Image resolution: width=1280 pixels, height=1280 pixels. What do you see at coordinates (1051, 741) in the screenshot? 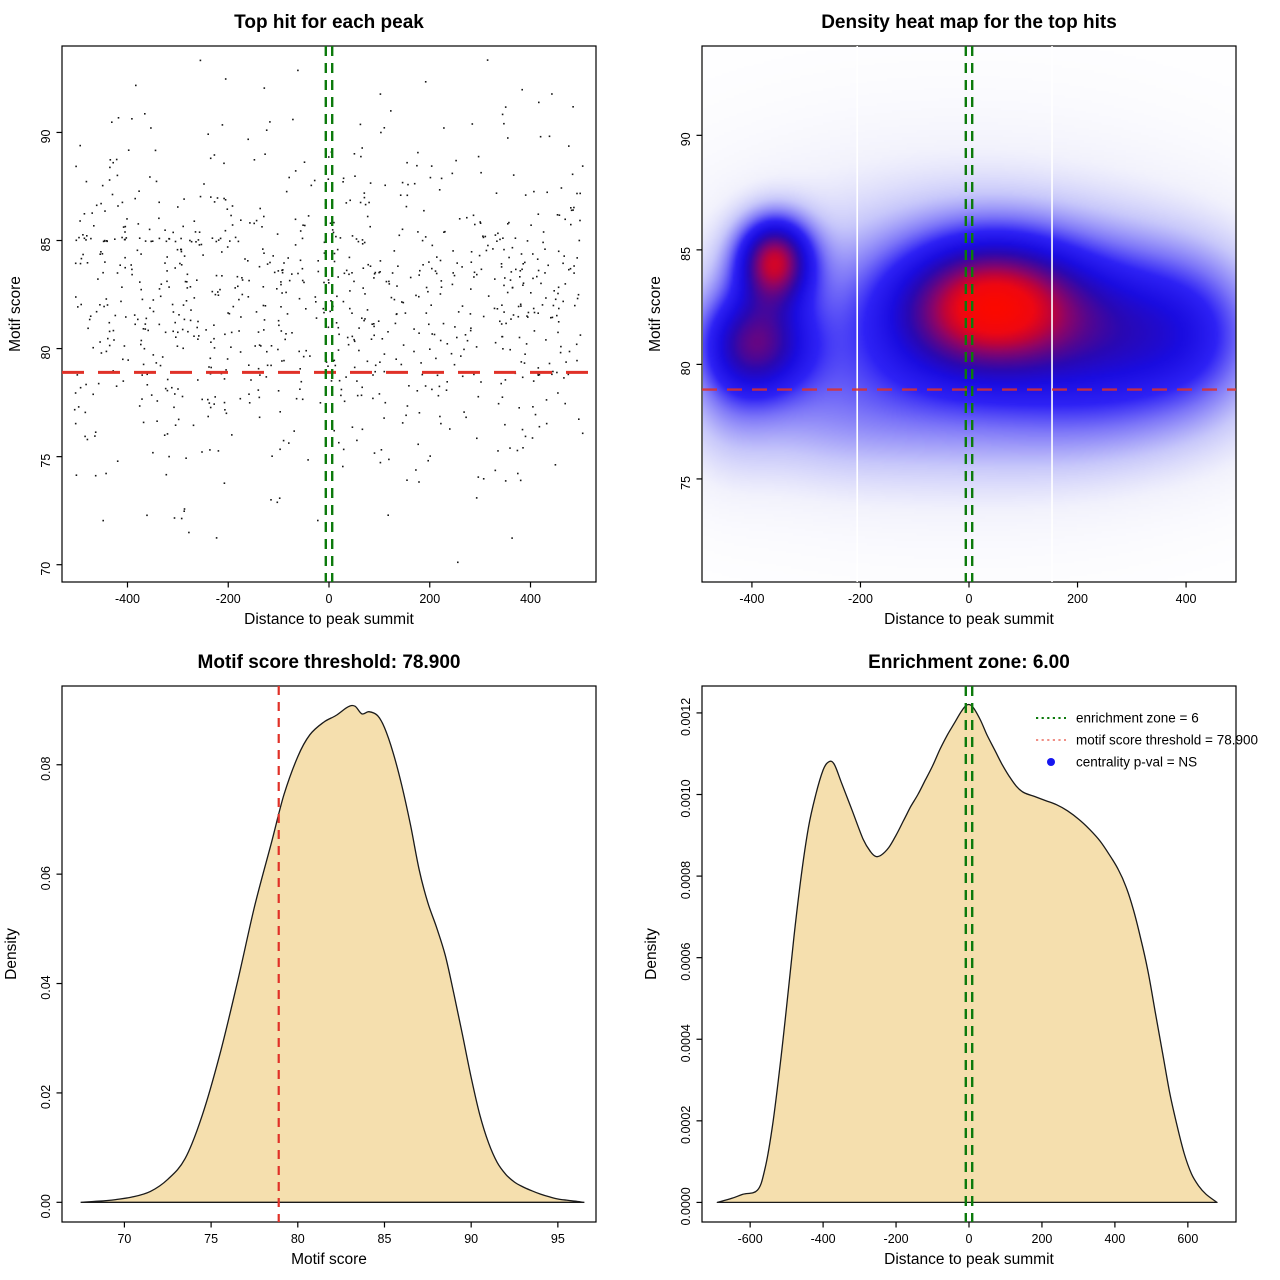
I see `legend` at bounding box center [1051, 741].